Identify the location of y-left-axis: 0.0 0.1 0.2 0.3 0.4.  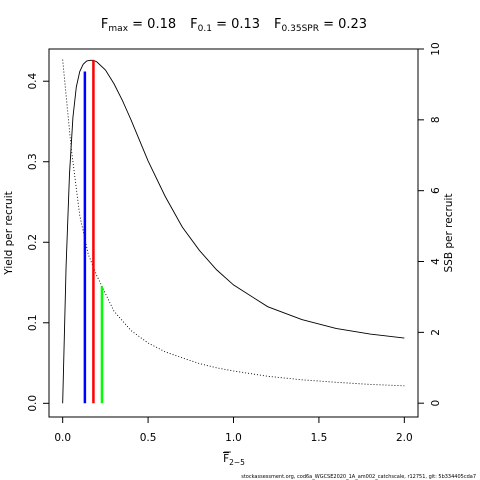
(38, 242).